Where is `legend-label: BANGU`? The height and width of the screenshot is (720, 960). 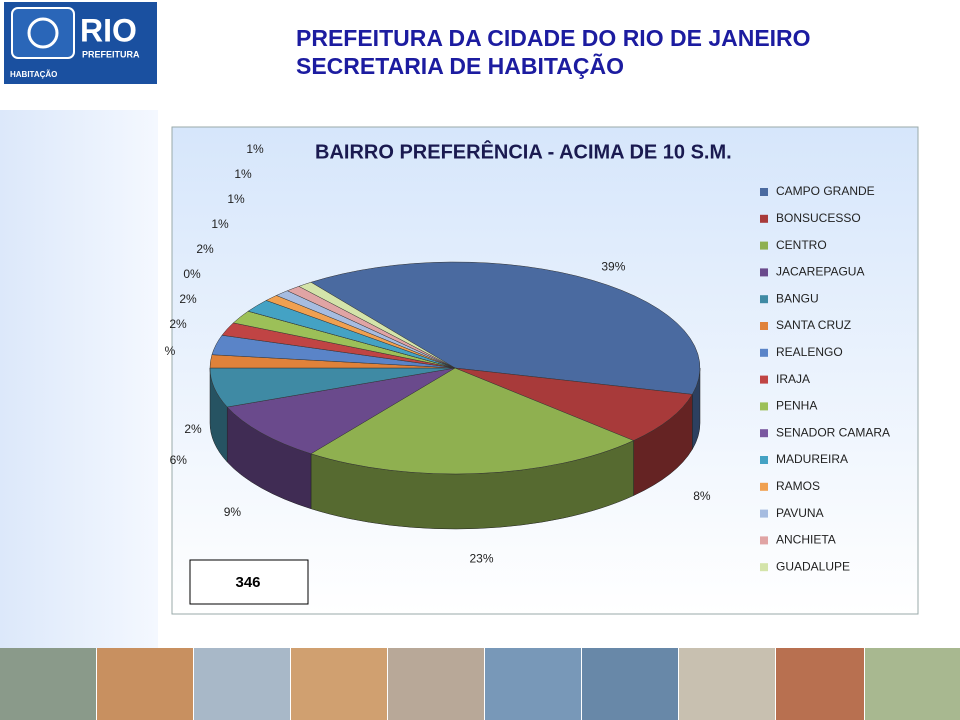 legend-label: BANGU is located at coordinates (797, 298).